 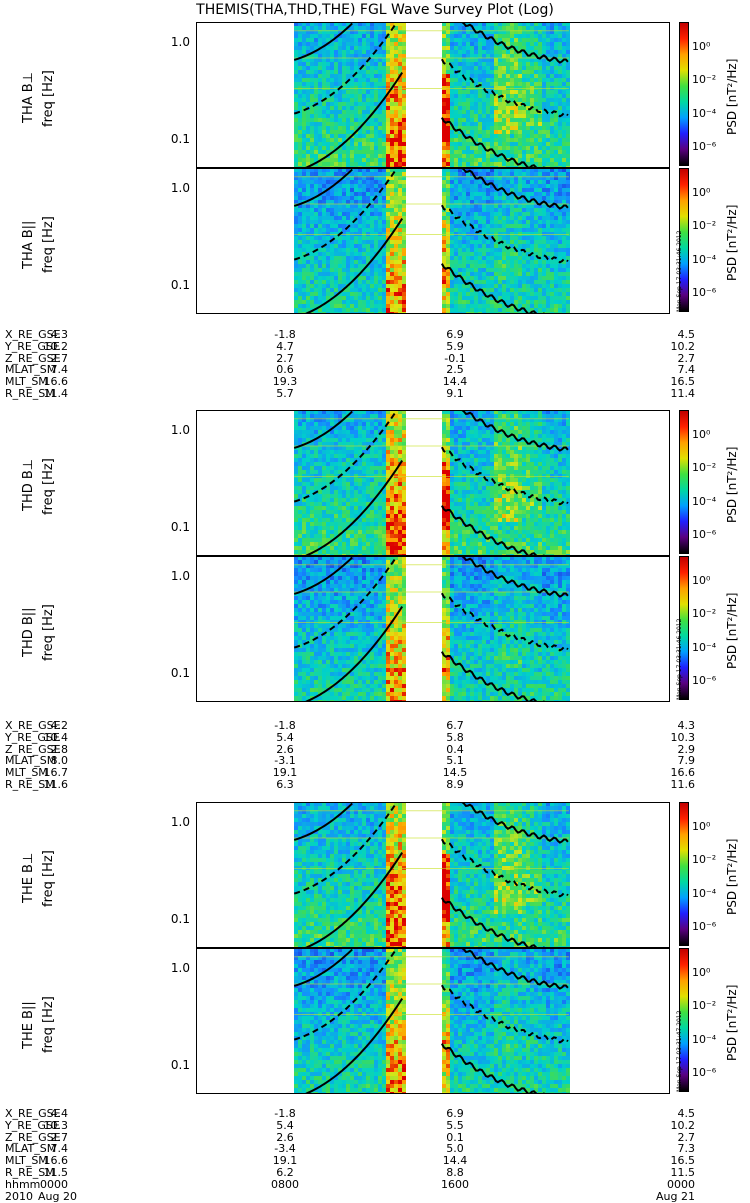 I want to click on ephemeris-value: 0800, so click(x=285, y=1185).